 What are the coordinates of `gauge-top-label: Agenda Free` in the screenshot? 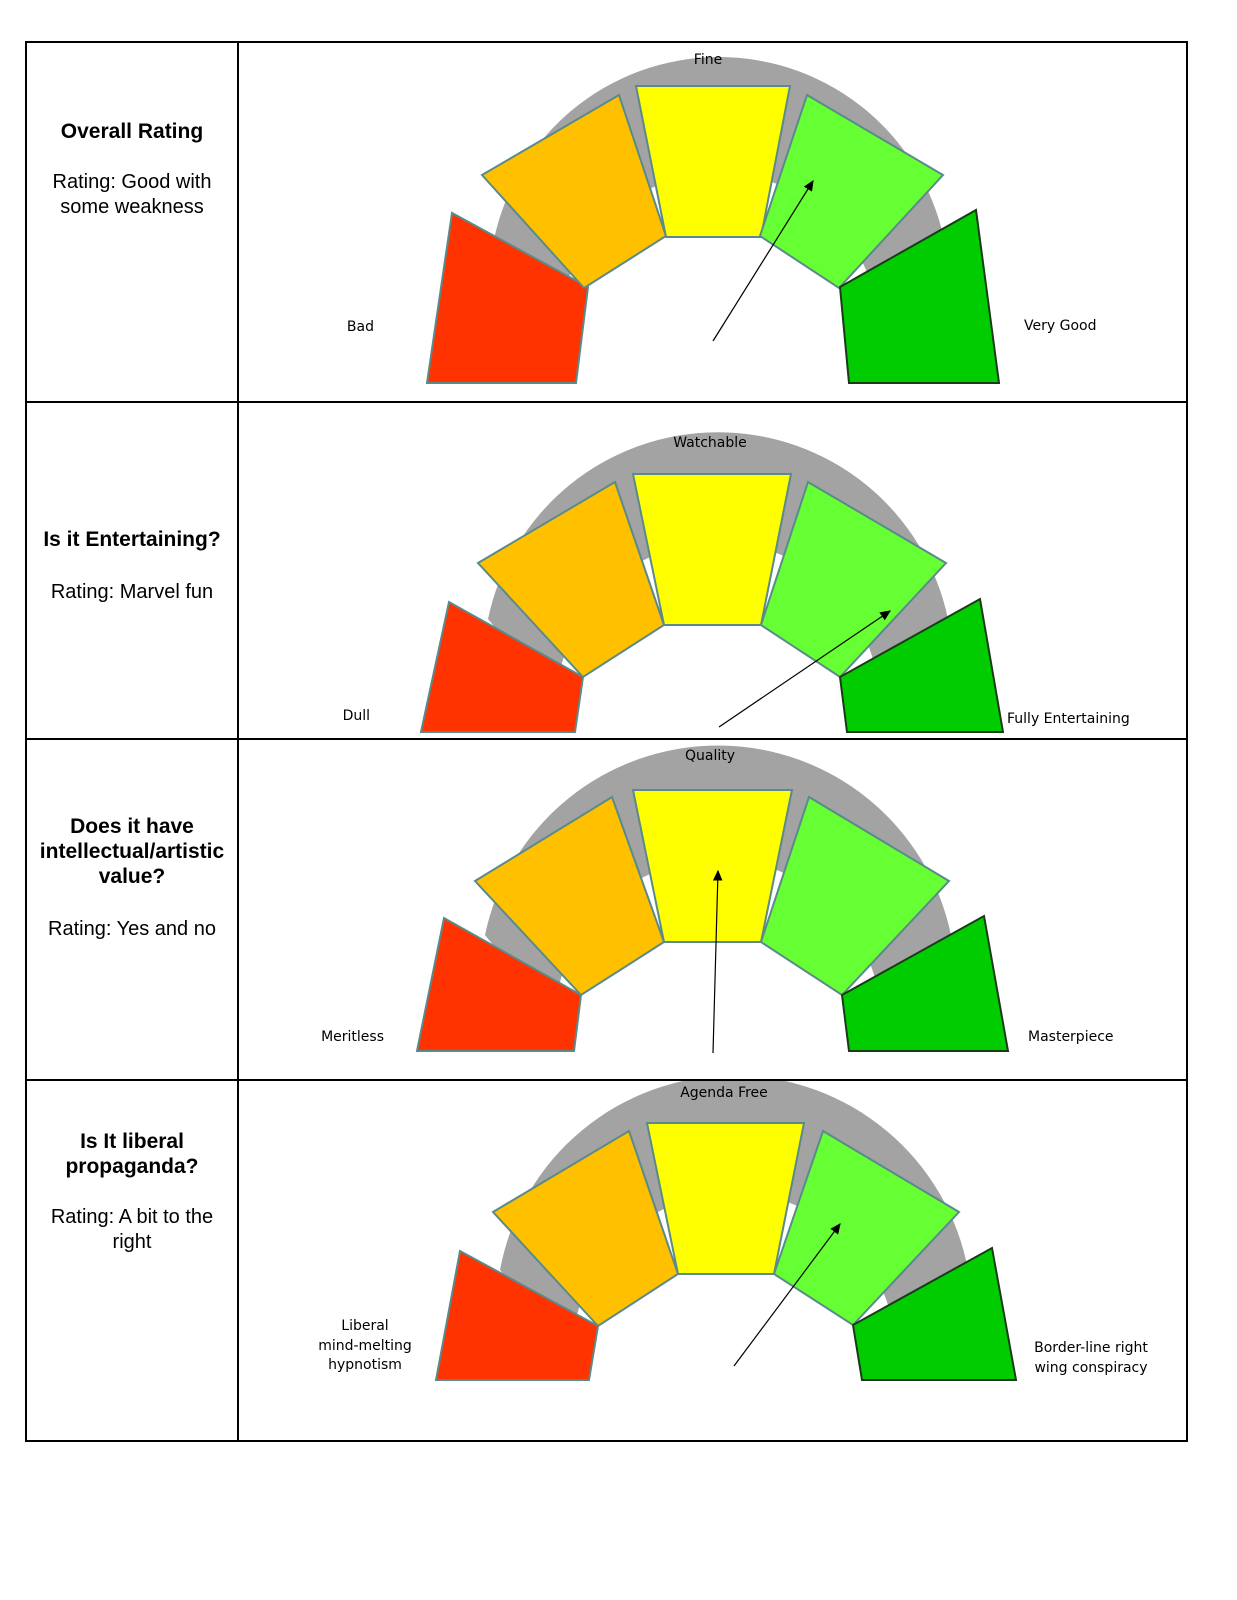 It's located at (724, 1093).